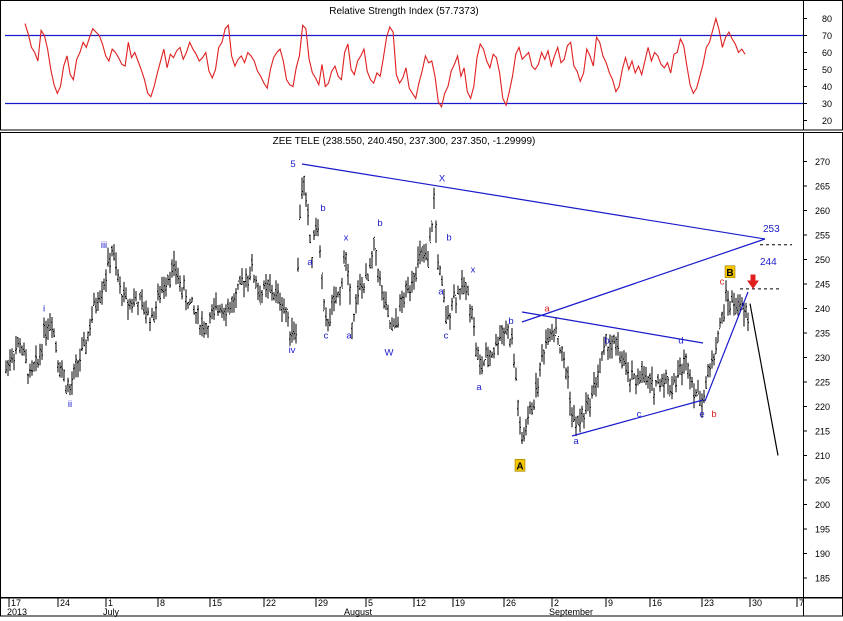 Image resolution: width=843 pixels, height=621 pixels. Describe the element at coordinates (822, 211) in the screenshot. I see `price-y-tick-label: 260` at that location.